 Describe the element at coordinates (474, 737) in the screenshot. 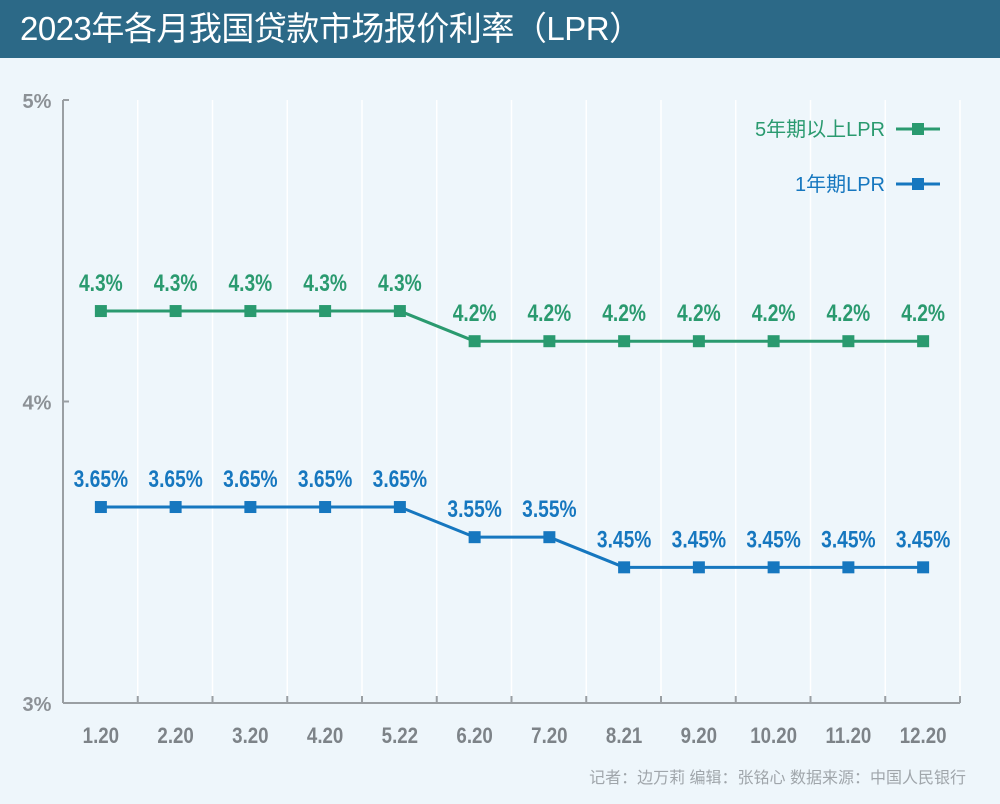

I see `x-tick-label: 6.20` at that location.